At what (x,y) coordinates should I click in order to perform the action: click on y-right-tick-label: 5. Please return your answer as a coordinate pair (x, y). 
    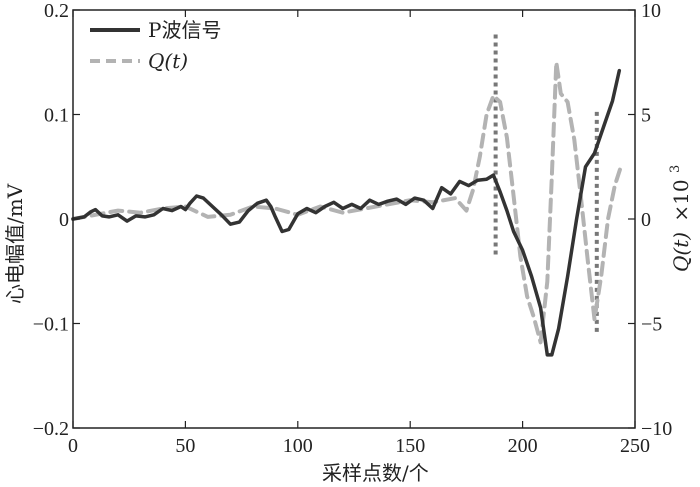
    Looking at the image, I should click on (646, 116).